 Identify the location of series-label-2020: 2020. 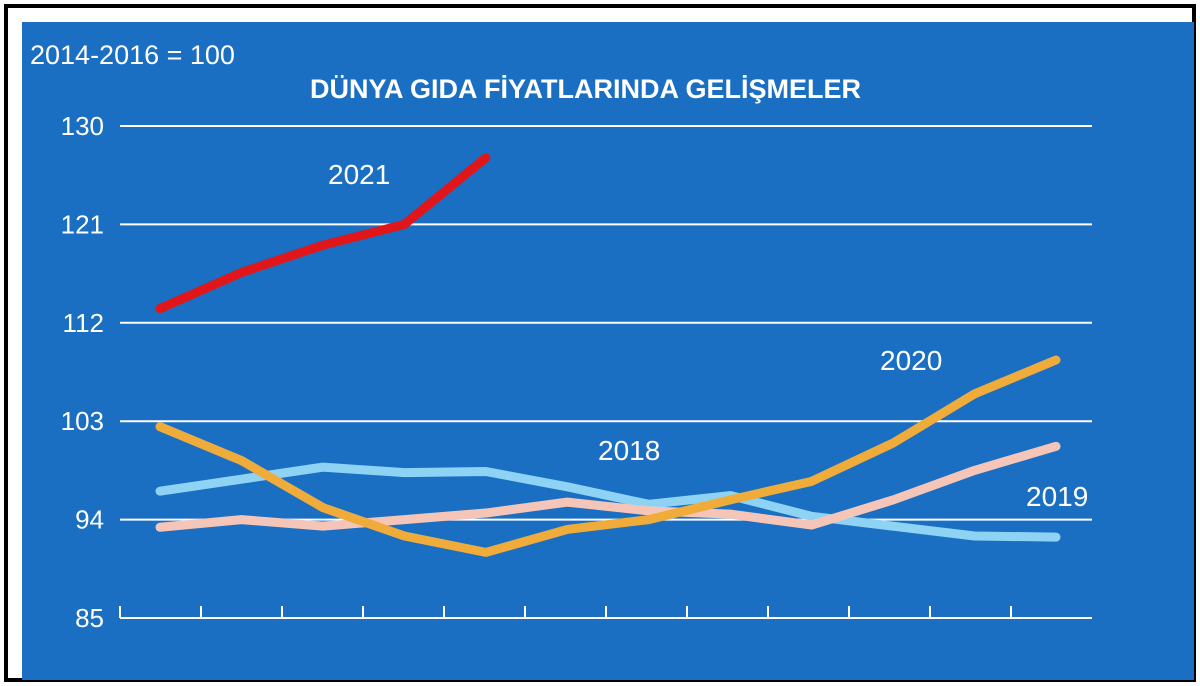
(911, 360).